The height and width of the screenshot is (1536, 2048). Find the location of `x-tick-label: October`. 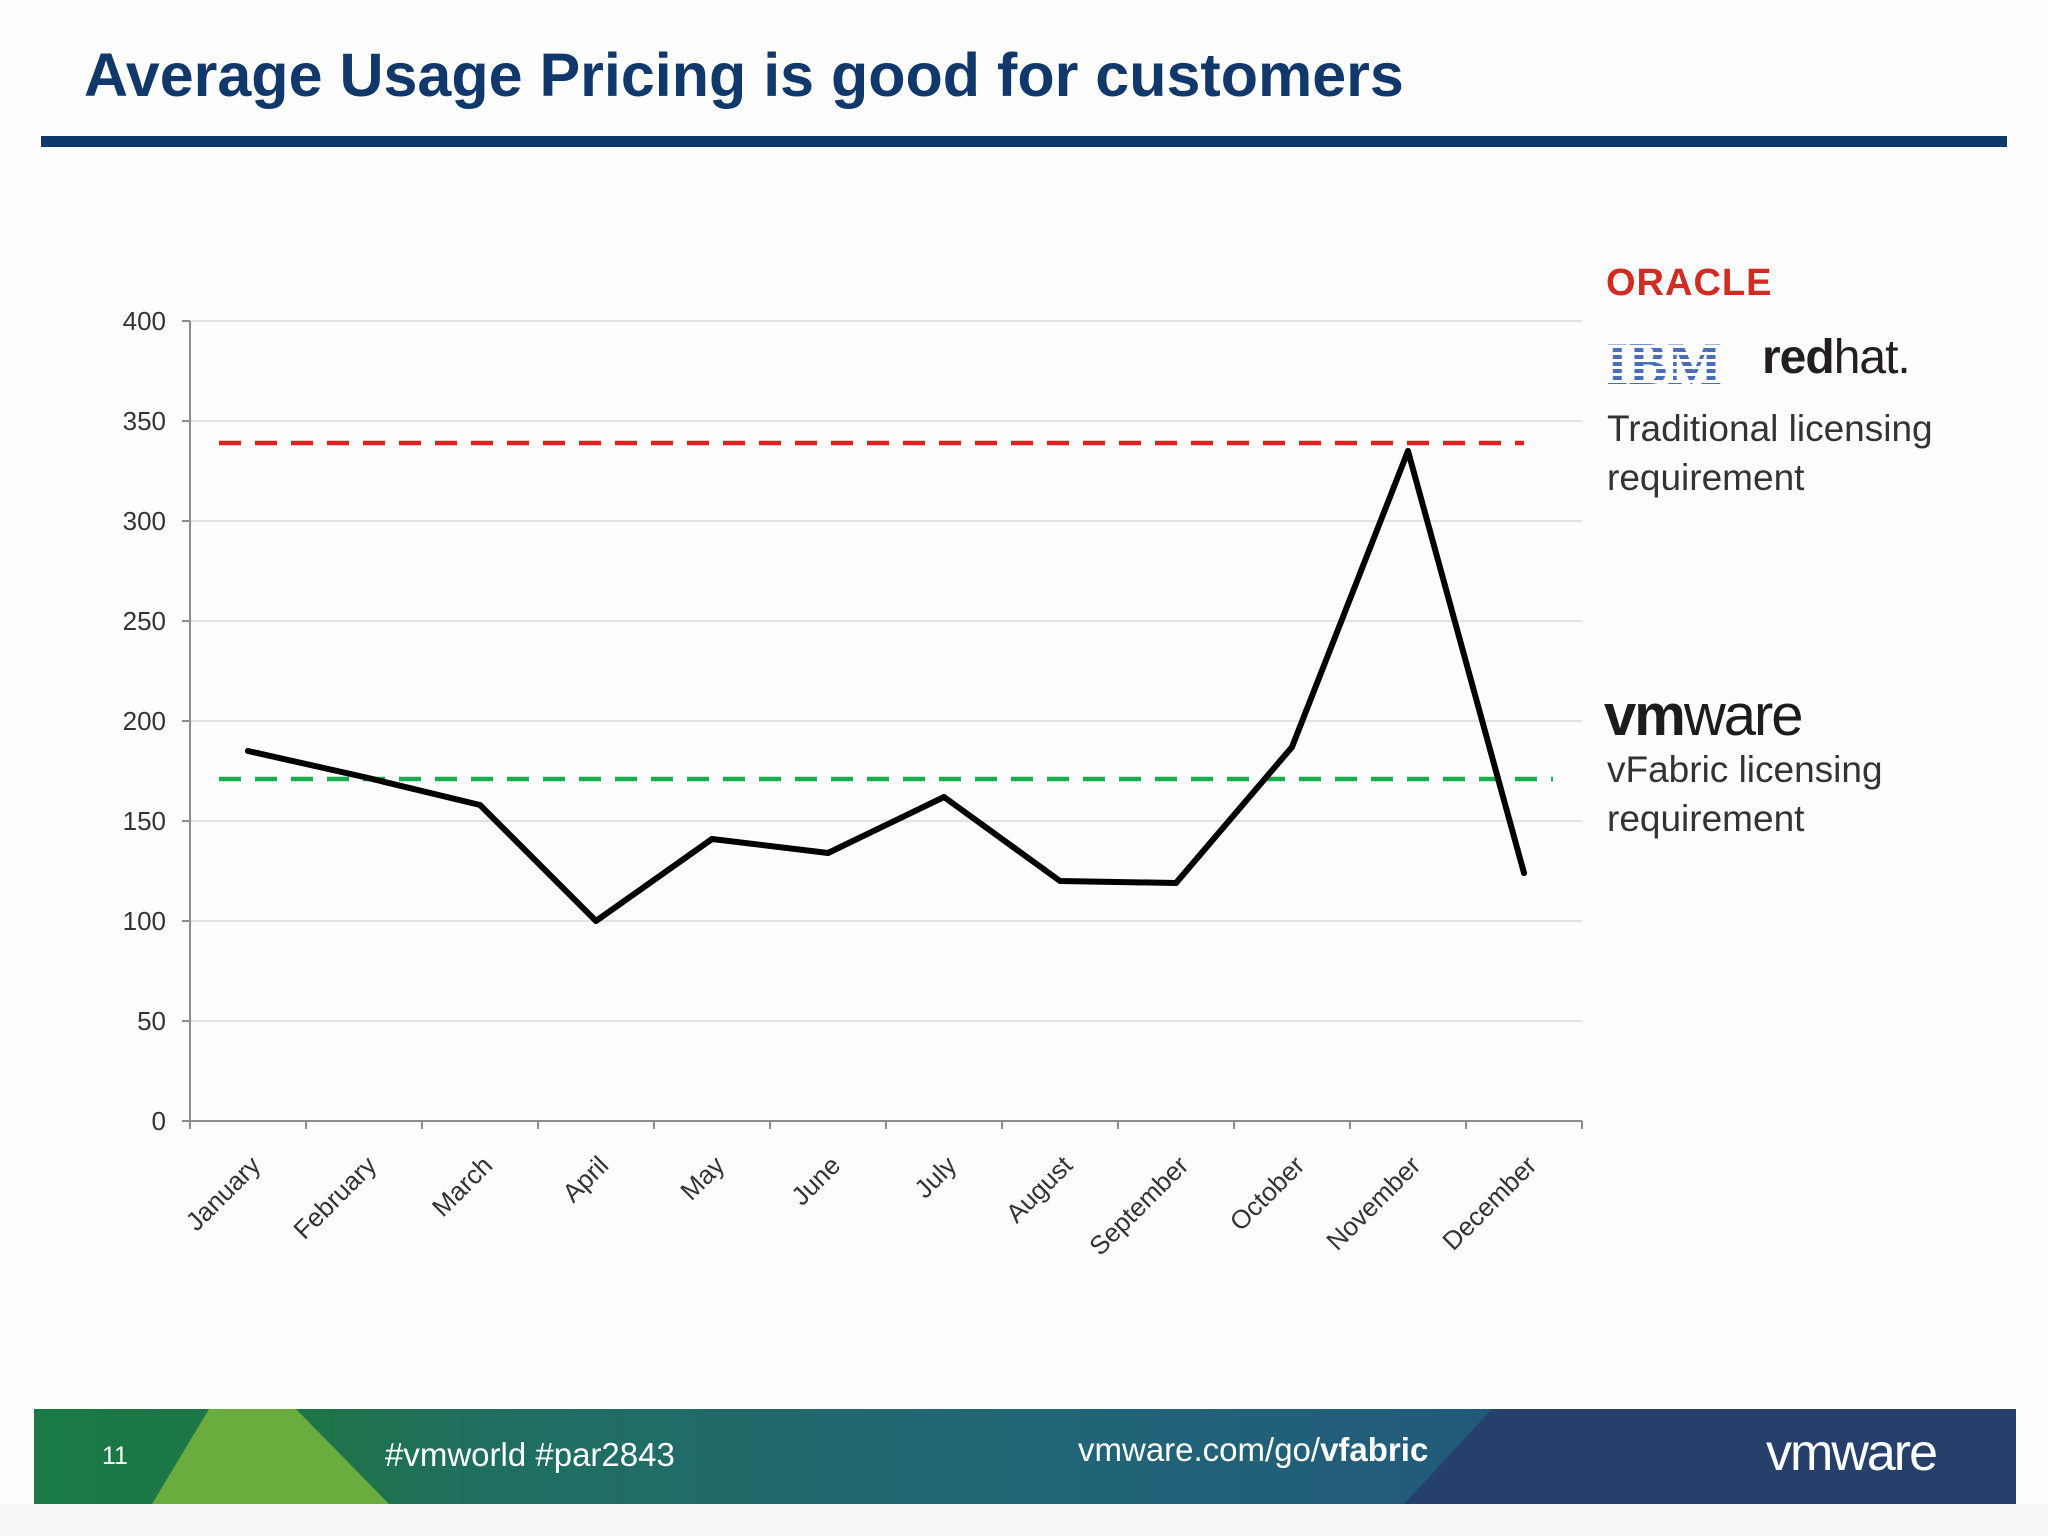

x-tick-label: October is located at coordinates (1267, 1193).